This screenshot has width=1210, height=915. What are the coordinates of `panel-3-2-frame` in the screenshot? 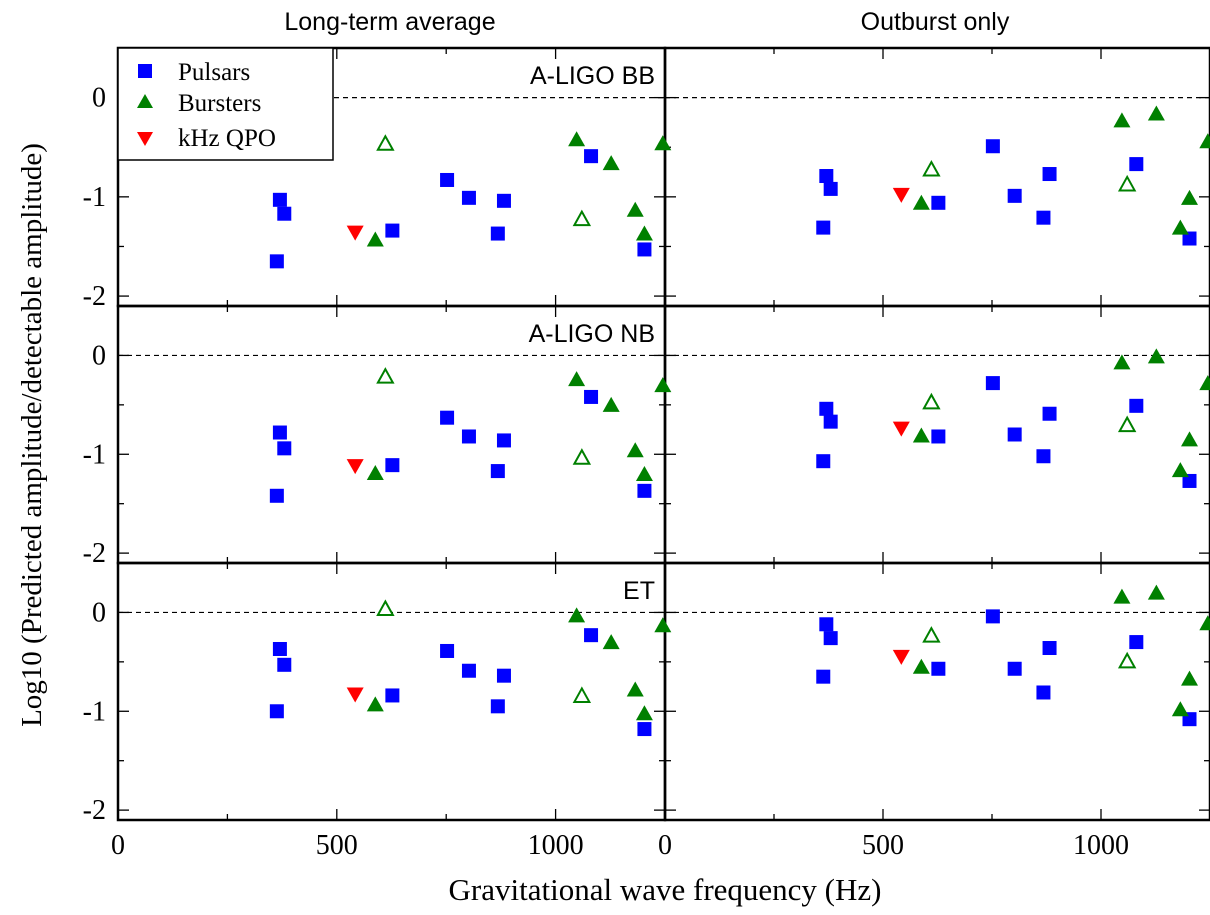 It's located at (936, 691).